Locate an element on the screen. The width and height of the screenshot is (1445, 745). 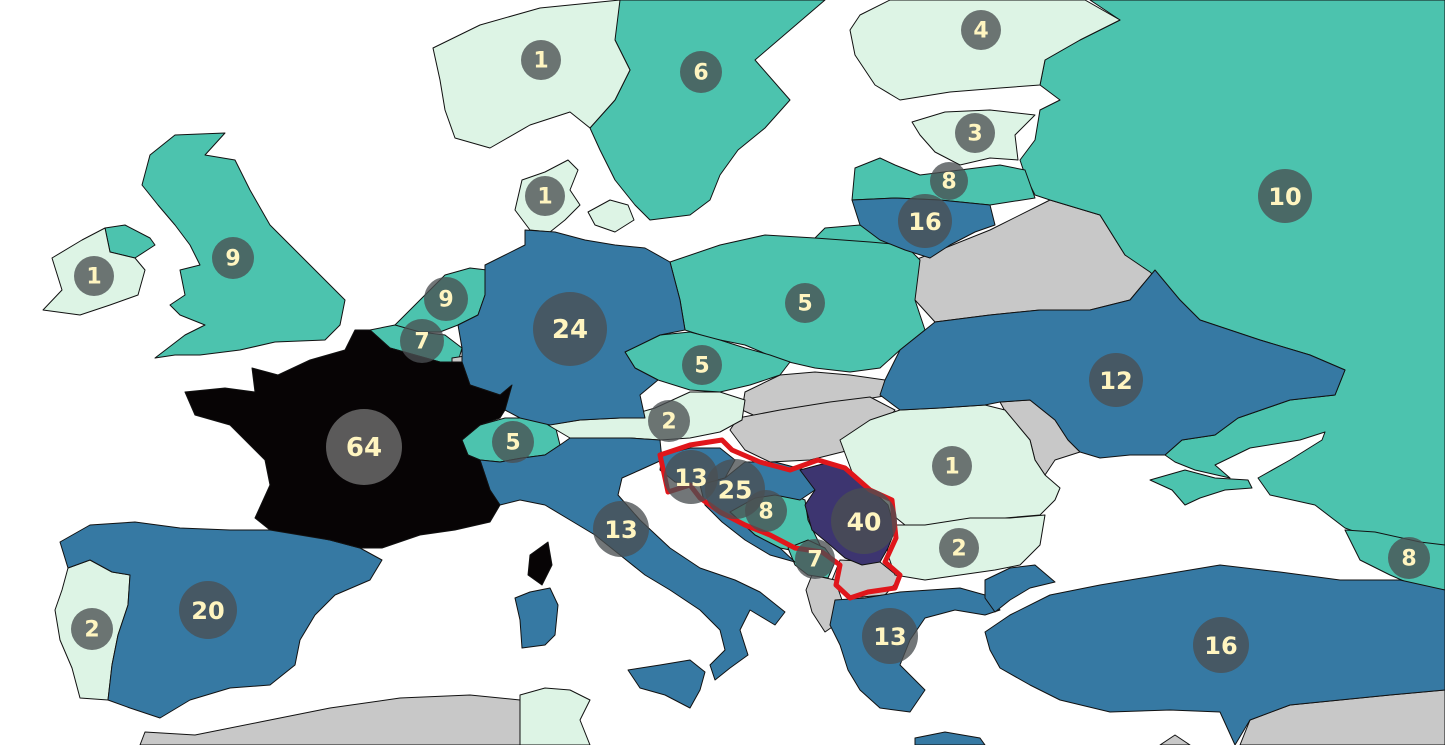
badge-belgium: 7 is located at coordinates (422, 341).